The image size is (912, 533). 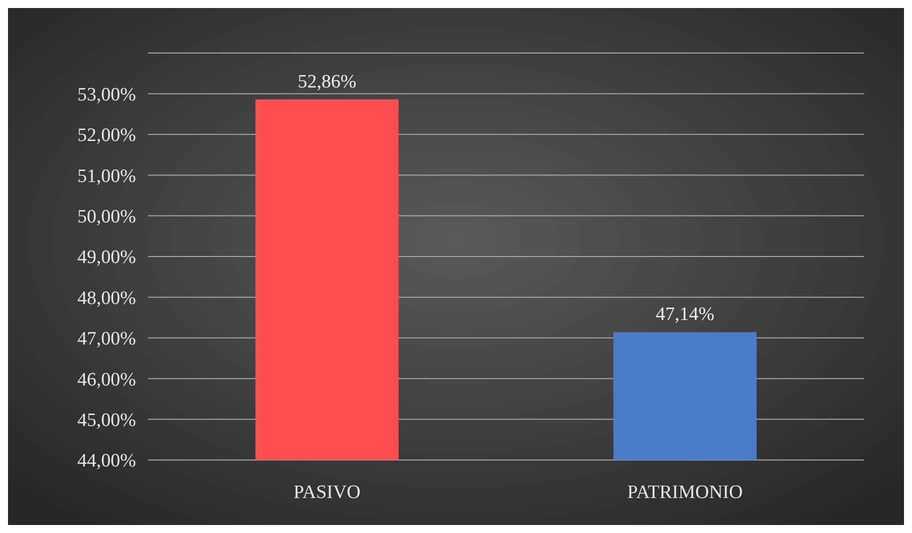 What do you see at coordinates (106, 176) in the screenshot?
I see `y-tick-label: 51,00%` at bounding box center [106, 176].